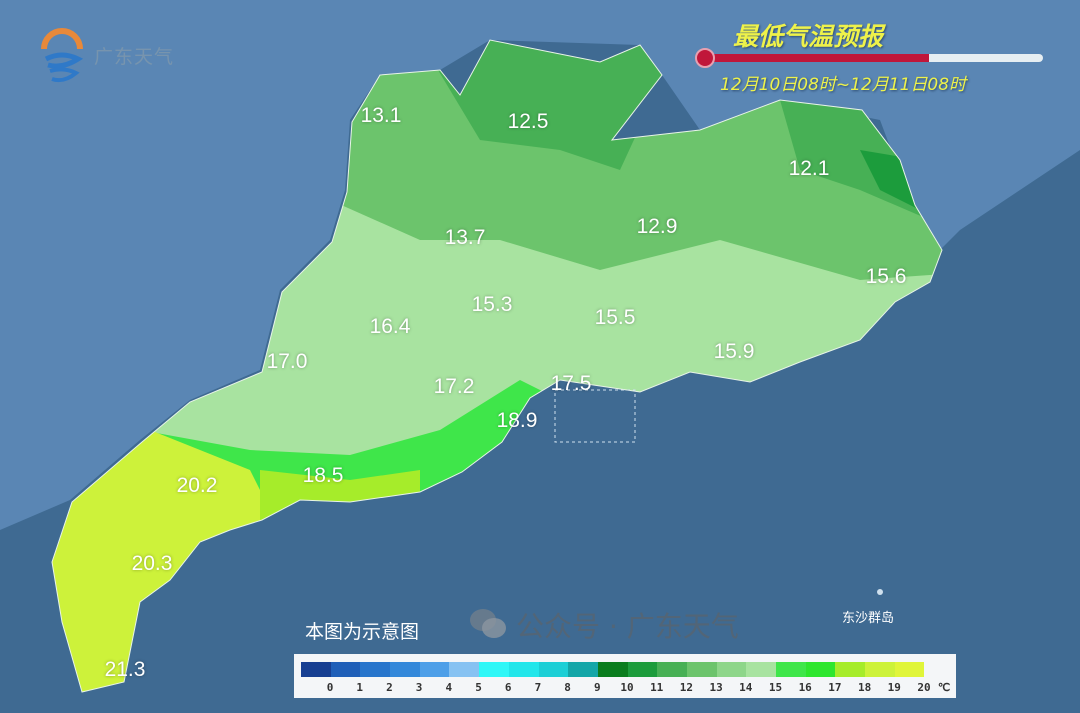 The width and height of the screenshot is (1080, 713). I want to click on guangdong-weather-logo: 广东天气, so click(105, 55).